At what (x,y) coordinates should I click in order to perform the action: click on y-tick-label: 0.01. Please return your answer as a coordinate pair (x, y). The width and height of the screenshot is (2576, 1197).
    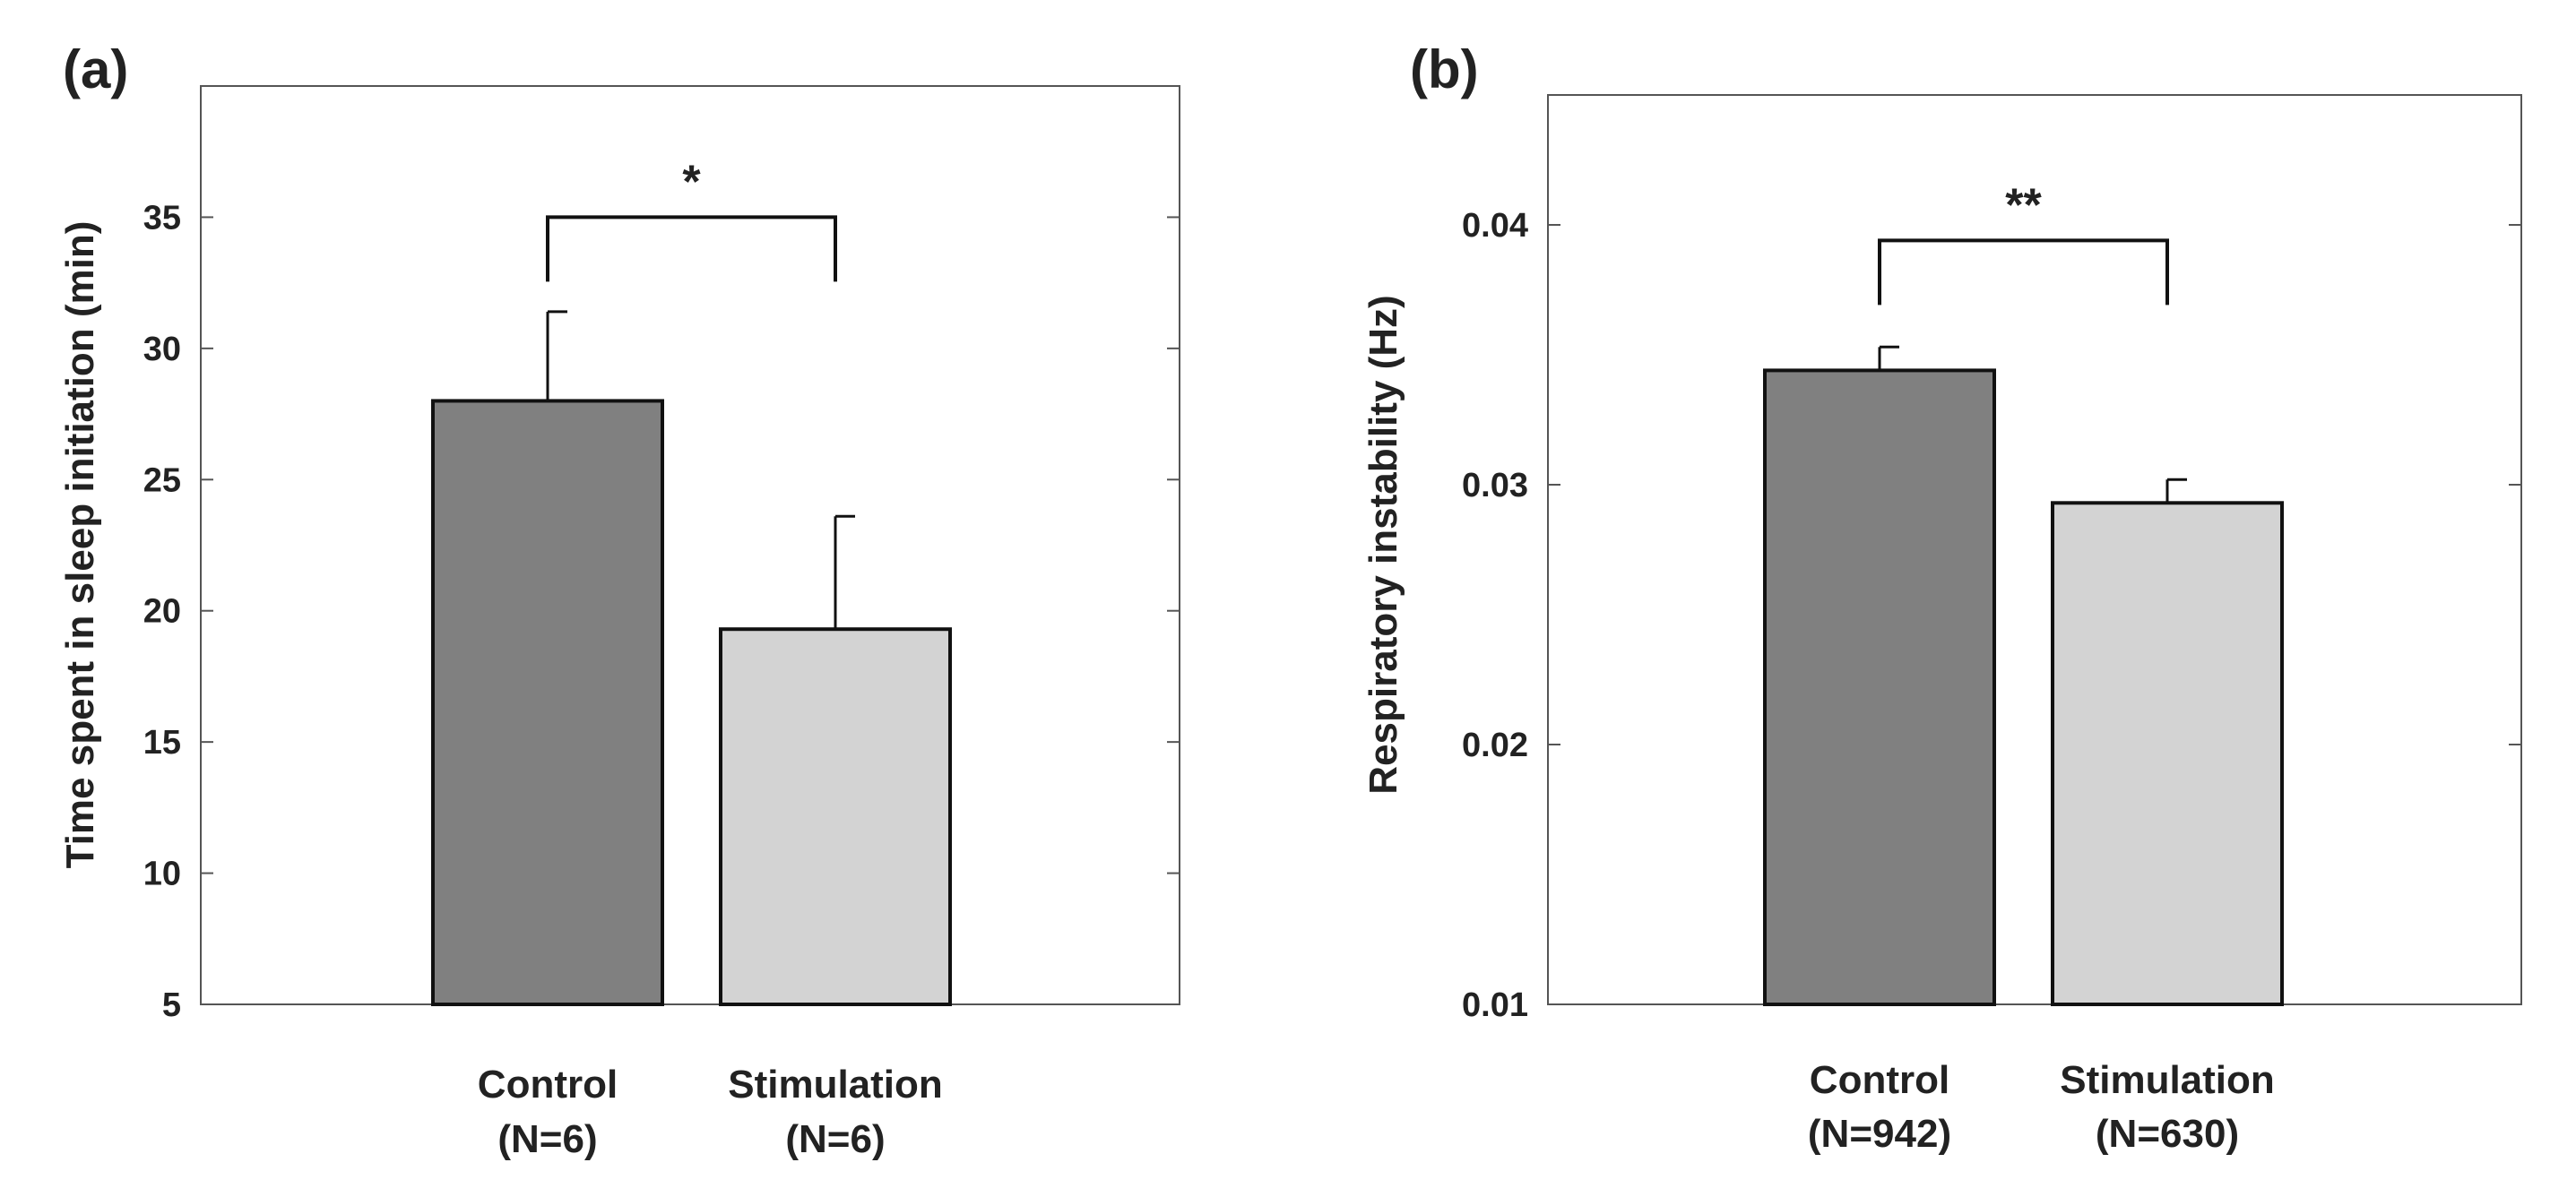
    Looking at the image, I should click on (1495, 1005).